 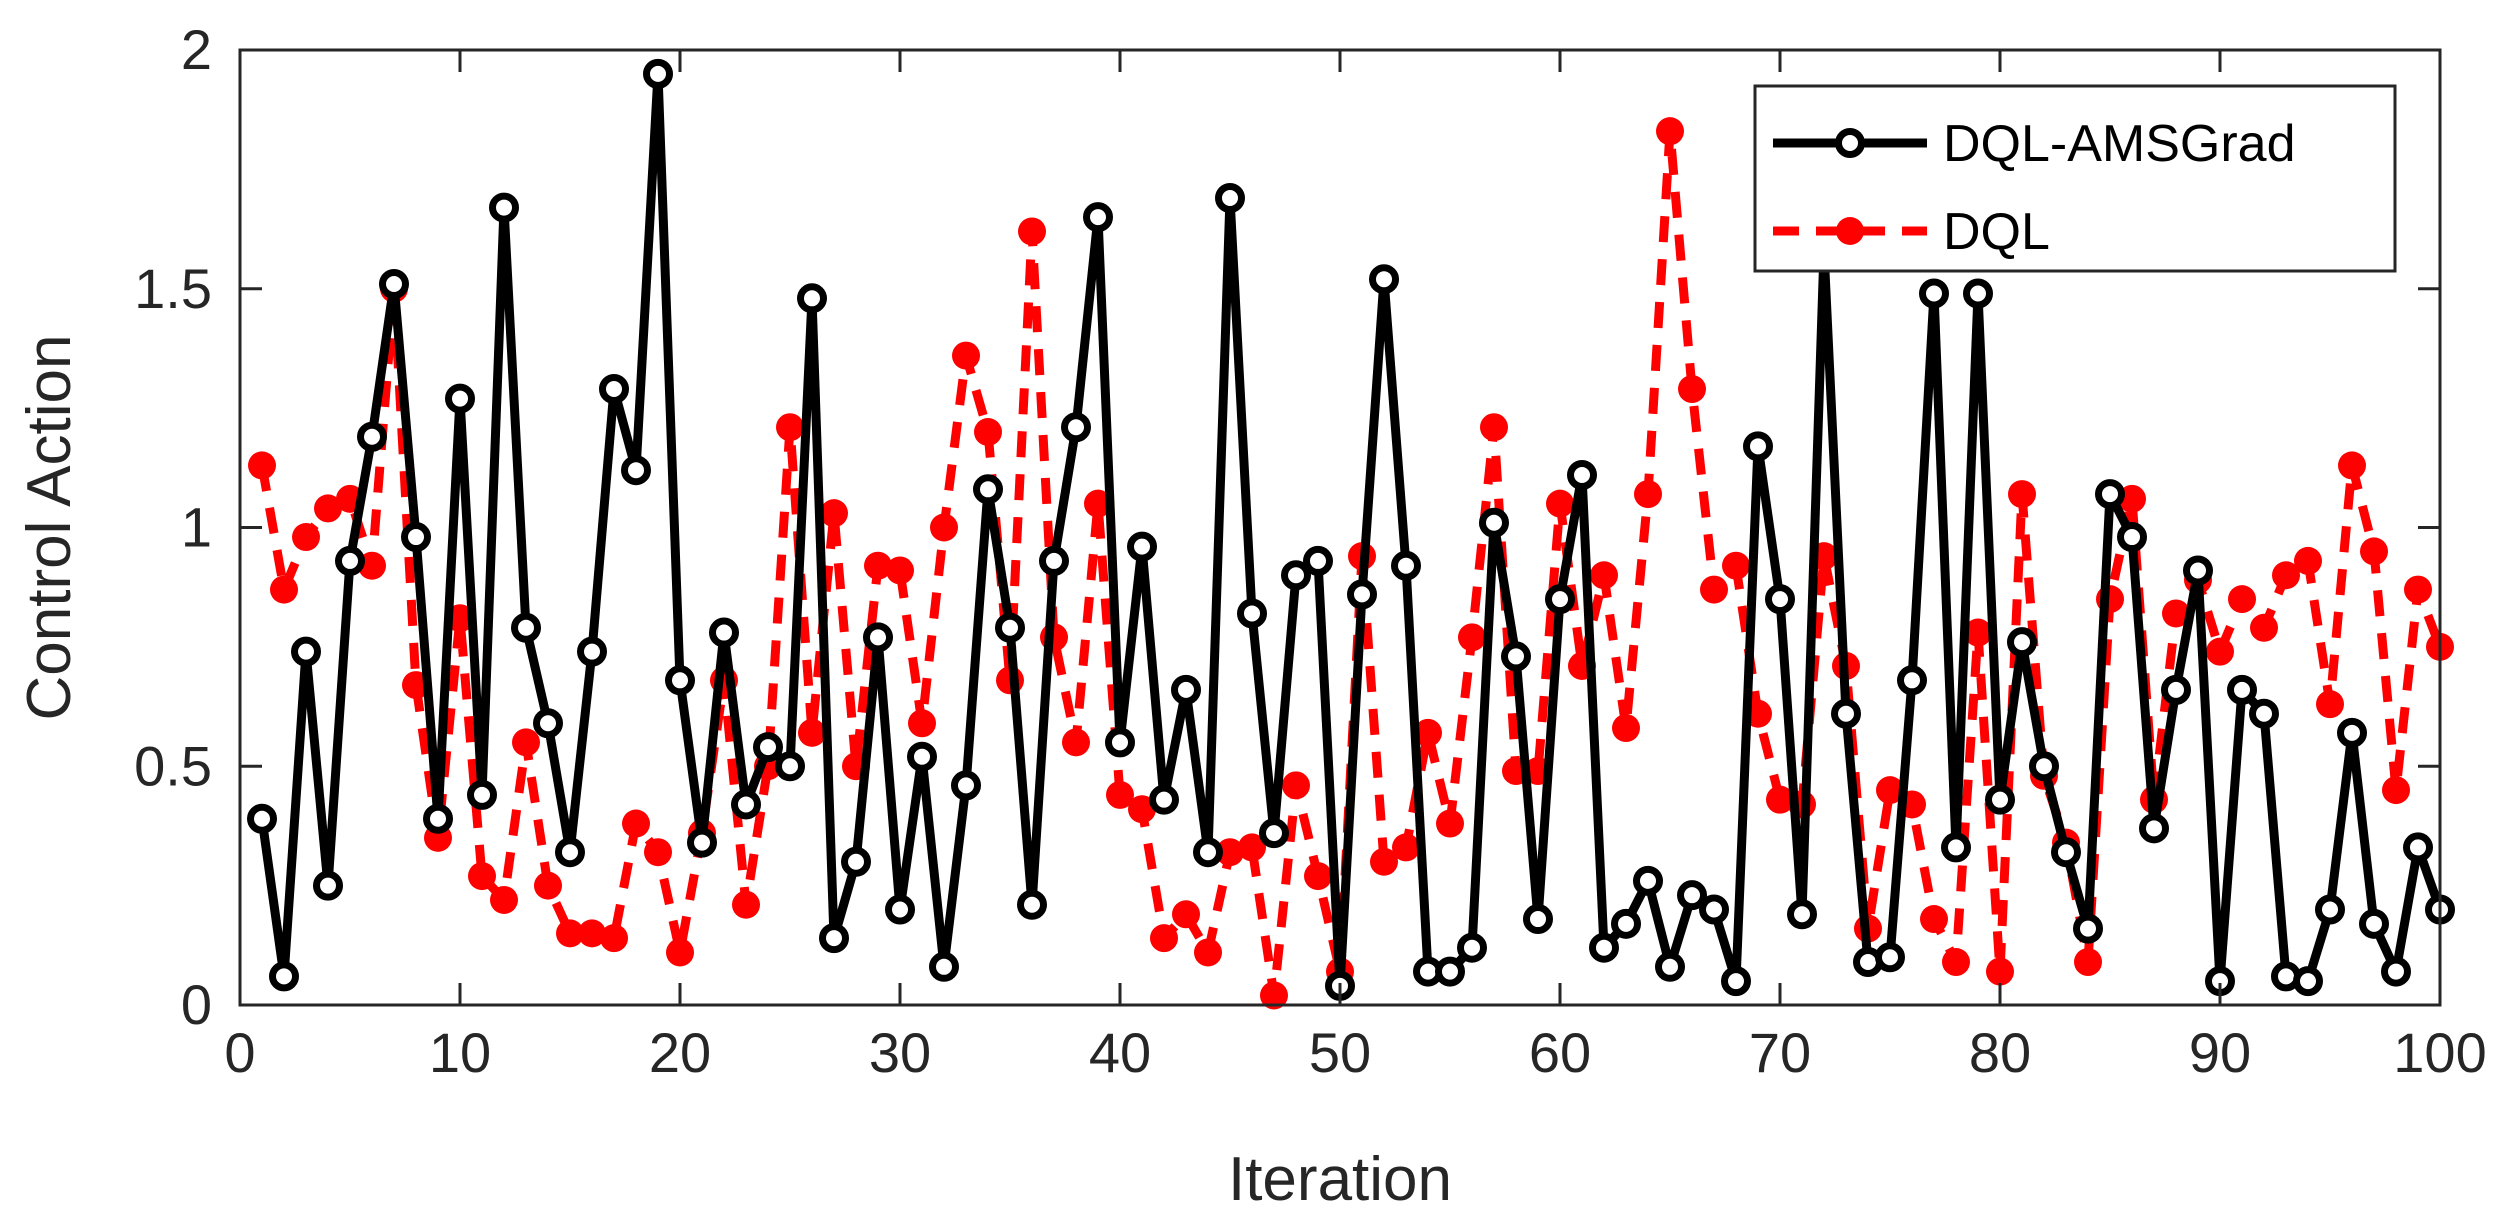 I want to click on x-tick-label: 20, so click(x=680, y=1052).